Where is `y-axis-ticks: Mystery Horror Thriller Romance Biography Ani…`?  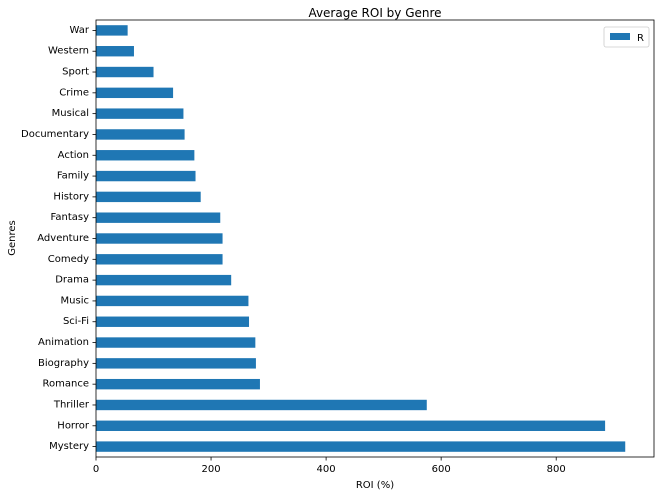 y-axis-ticks: Mystery Horror Thriller Romance Biography Ani… is located at coordinates (58, 238).